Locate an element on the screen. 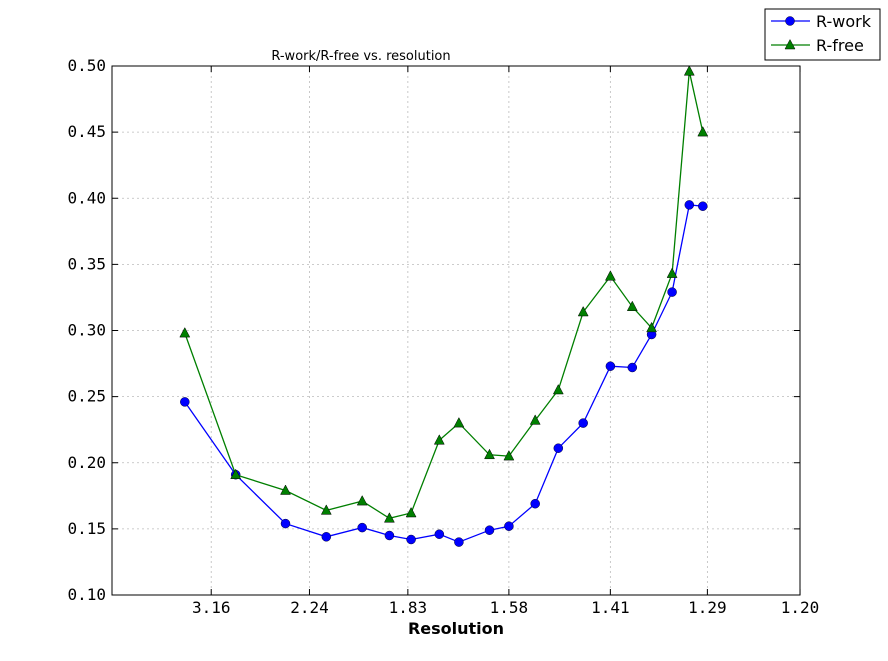  x-tick-label: 1.20 is located at coordinates (800, 607).